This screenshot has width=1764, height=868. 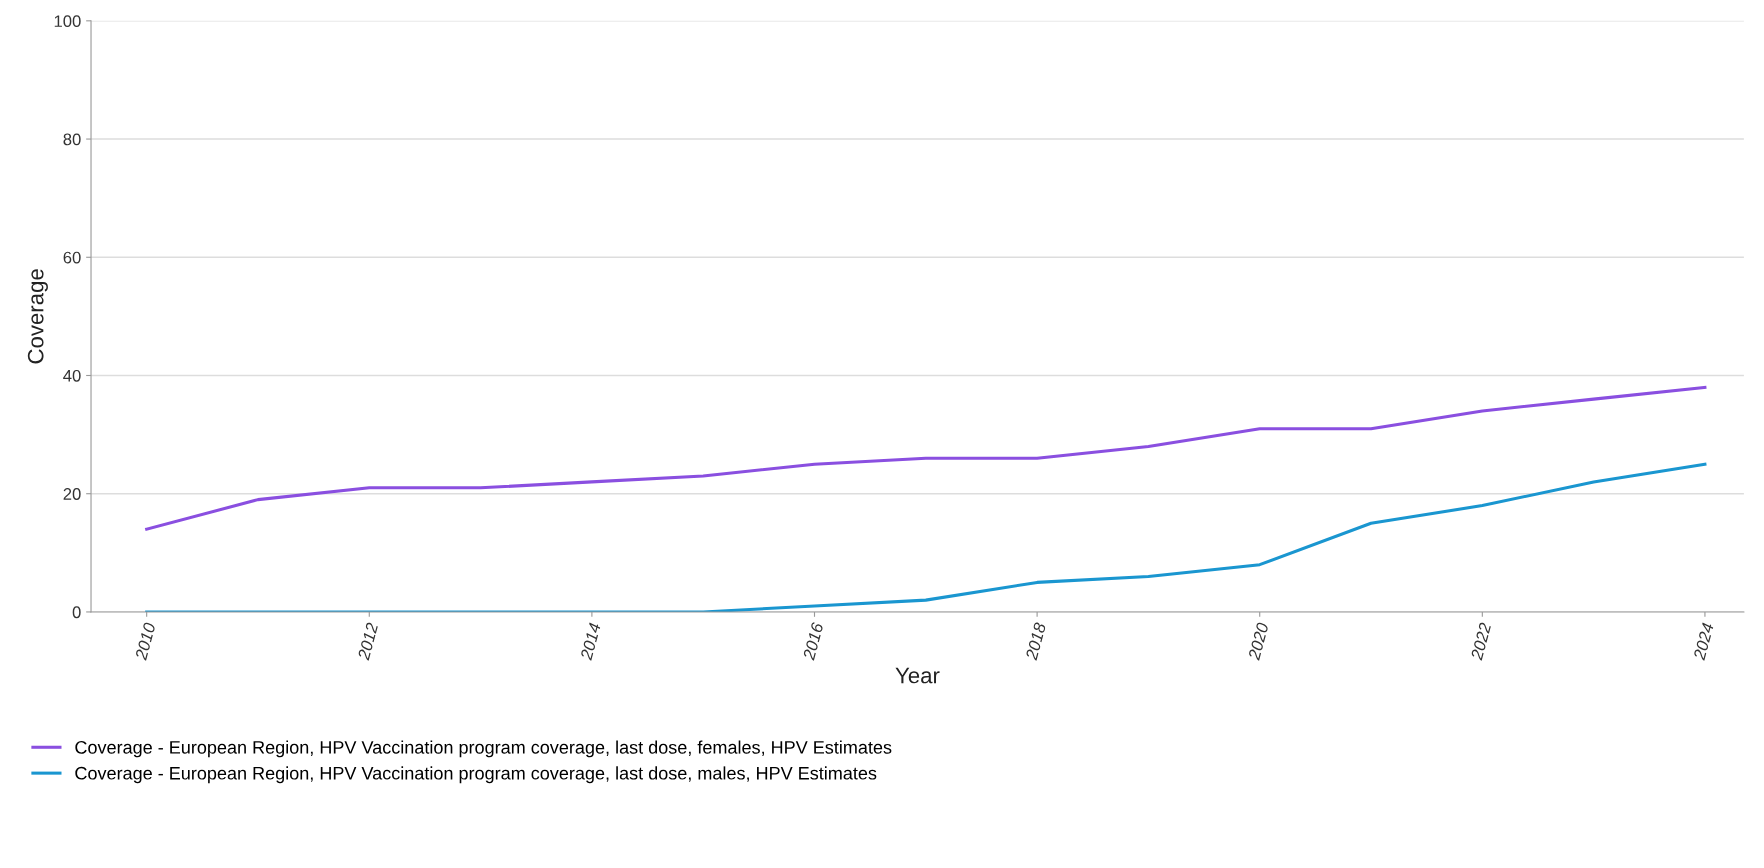 What do you see at coordinates (476, 775) in the screenshot?
I see `legend-label: Coverage - European Region, HPV Vaccination program coverage, last dose, males, HPV Estimates` at bounding box center [476, 775].